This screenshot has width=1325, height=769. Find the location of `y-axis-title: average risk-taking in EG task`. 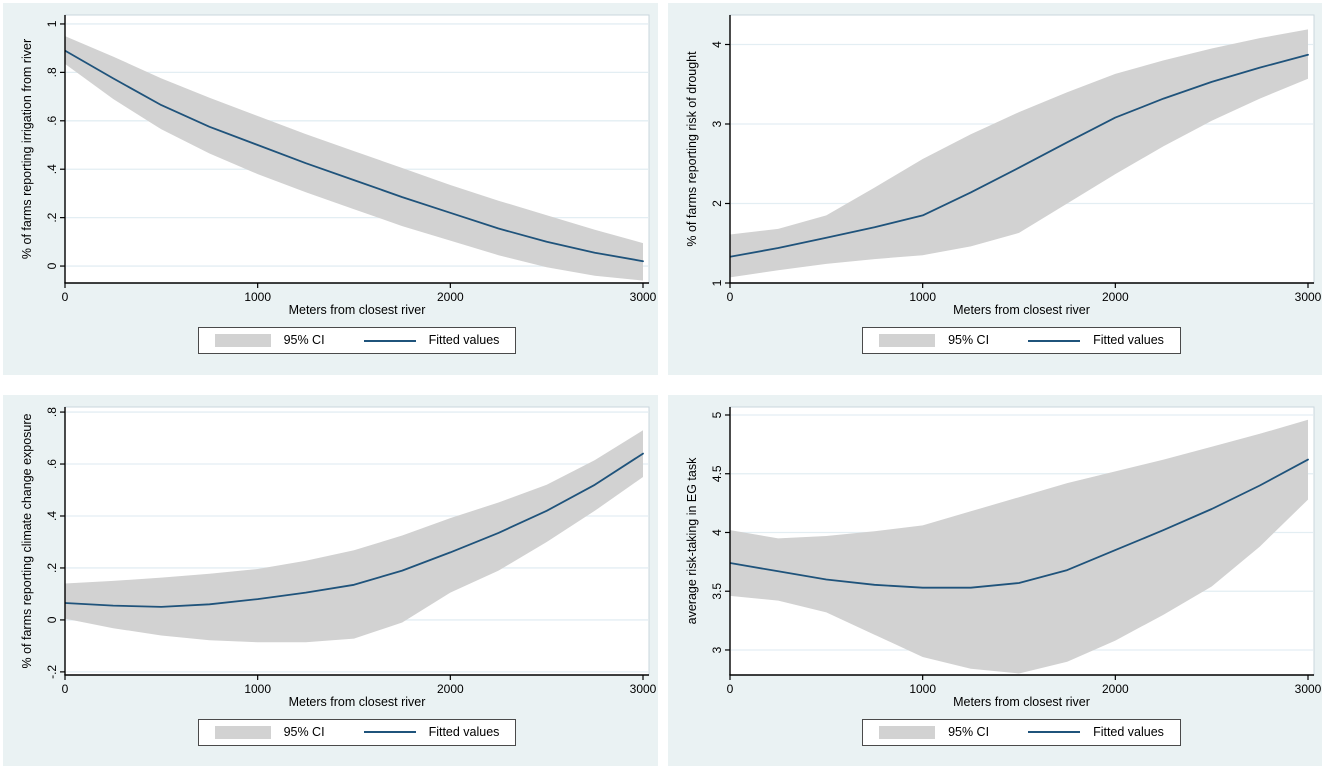

y-axis-title: average risk-taking in EG task is located at coordinates (691, 540).